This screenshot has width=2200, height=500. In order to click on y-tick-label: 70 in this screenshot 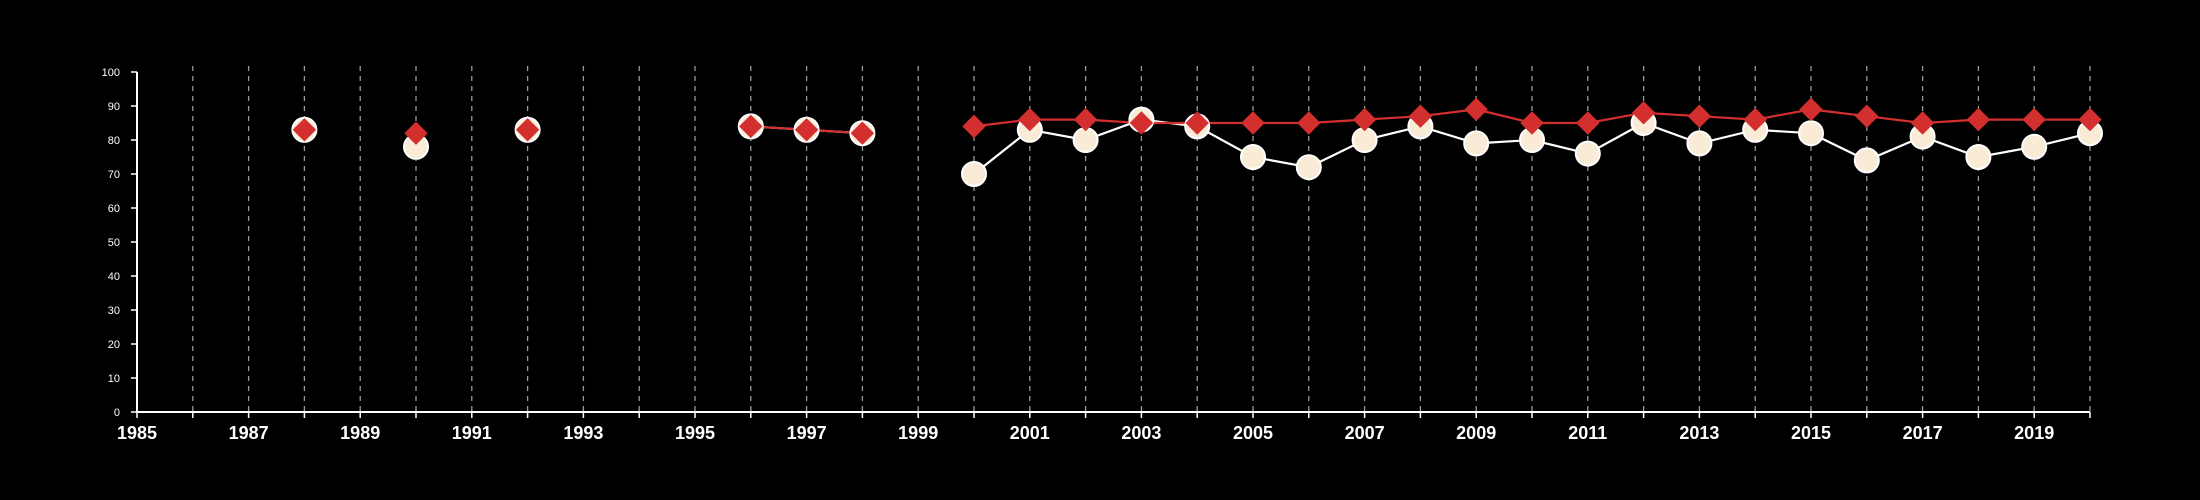, I will do `click(114, 175)`.